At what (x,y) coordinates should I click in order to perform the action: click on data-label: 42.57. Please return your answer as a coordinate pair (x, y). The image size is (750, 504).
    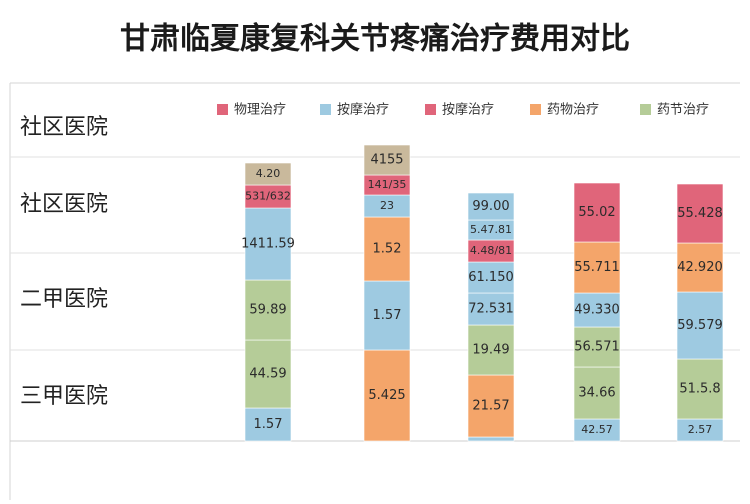
    Looking at the image, I should click on (597, 429).